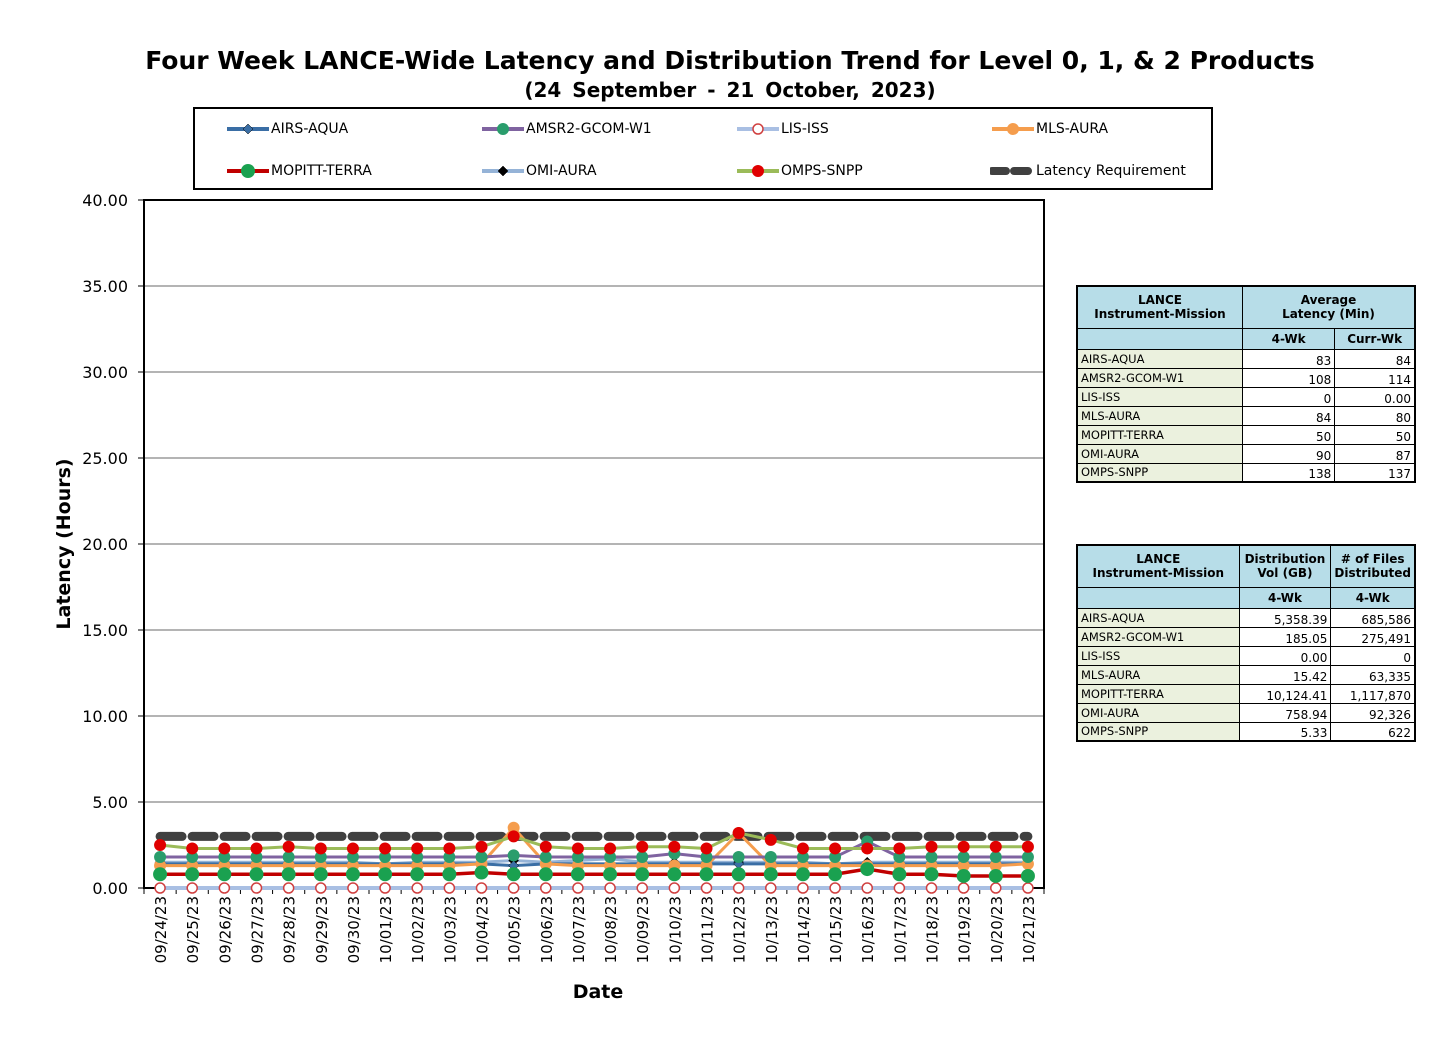  Describe the element at coordinates (354, 929) in the screenshot. I see `x-tick-label: 09/30/23` at that location.